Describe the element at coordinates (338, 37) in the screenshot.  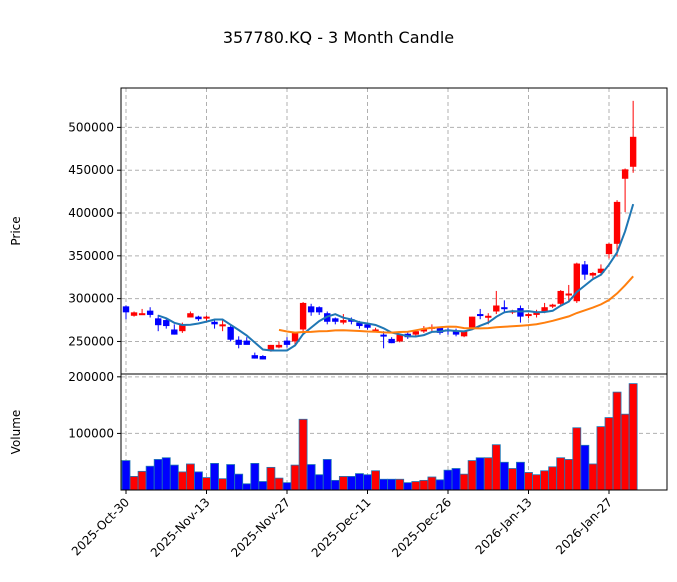
I see `chart-title: 357780.KQ - 3 Month Candle` at that location.